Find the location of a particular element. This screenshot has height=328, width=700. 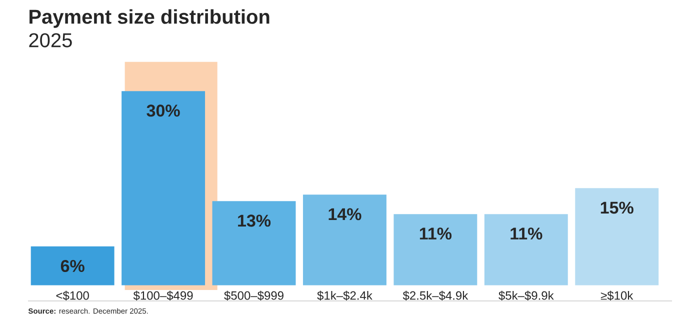

data-label: 15% is located at coordinates (617, 208).